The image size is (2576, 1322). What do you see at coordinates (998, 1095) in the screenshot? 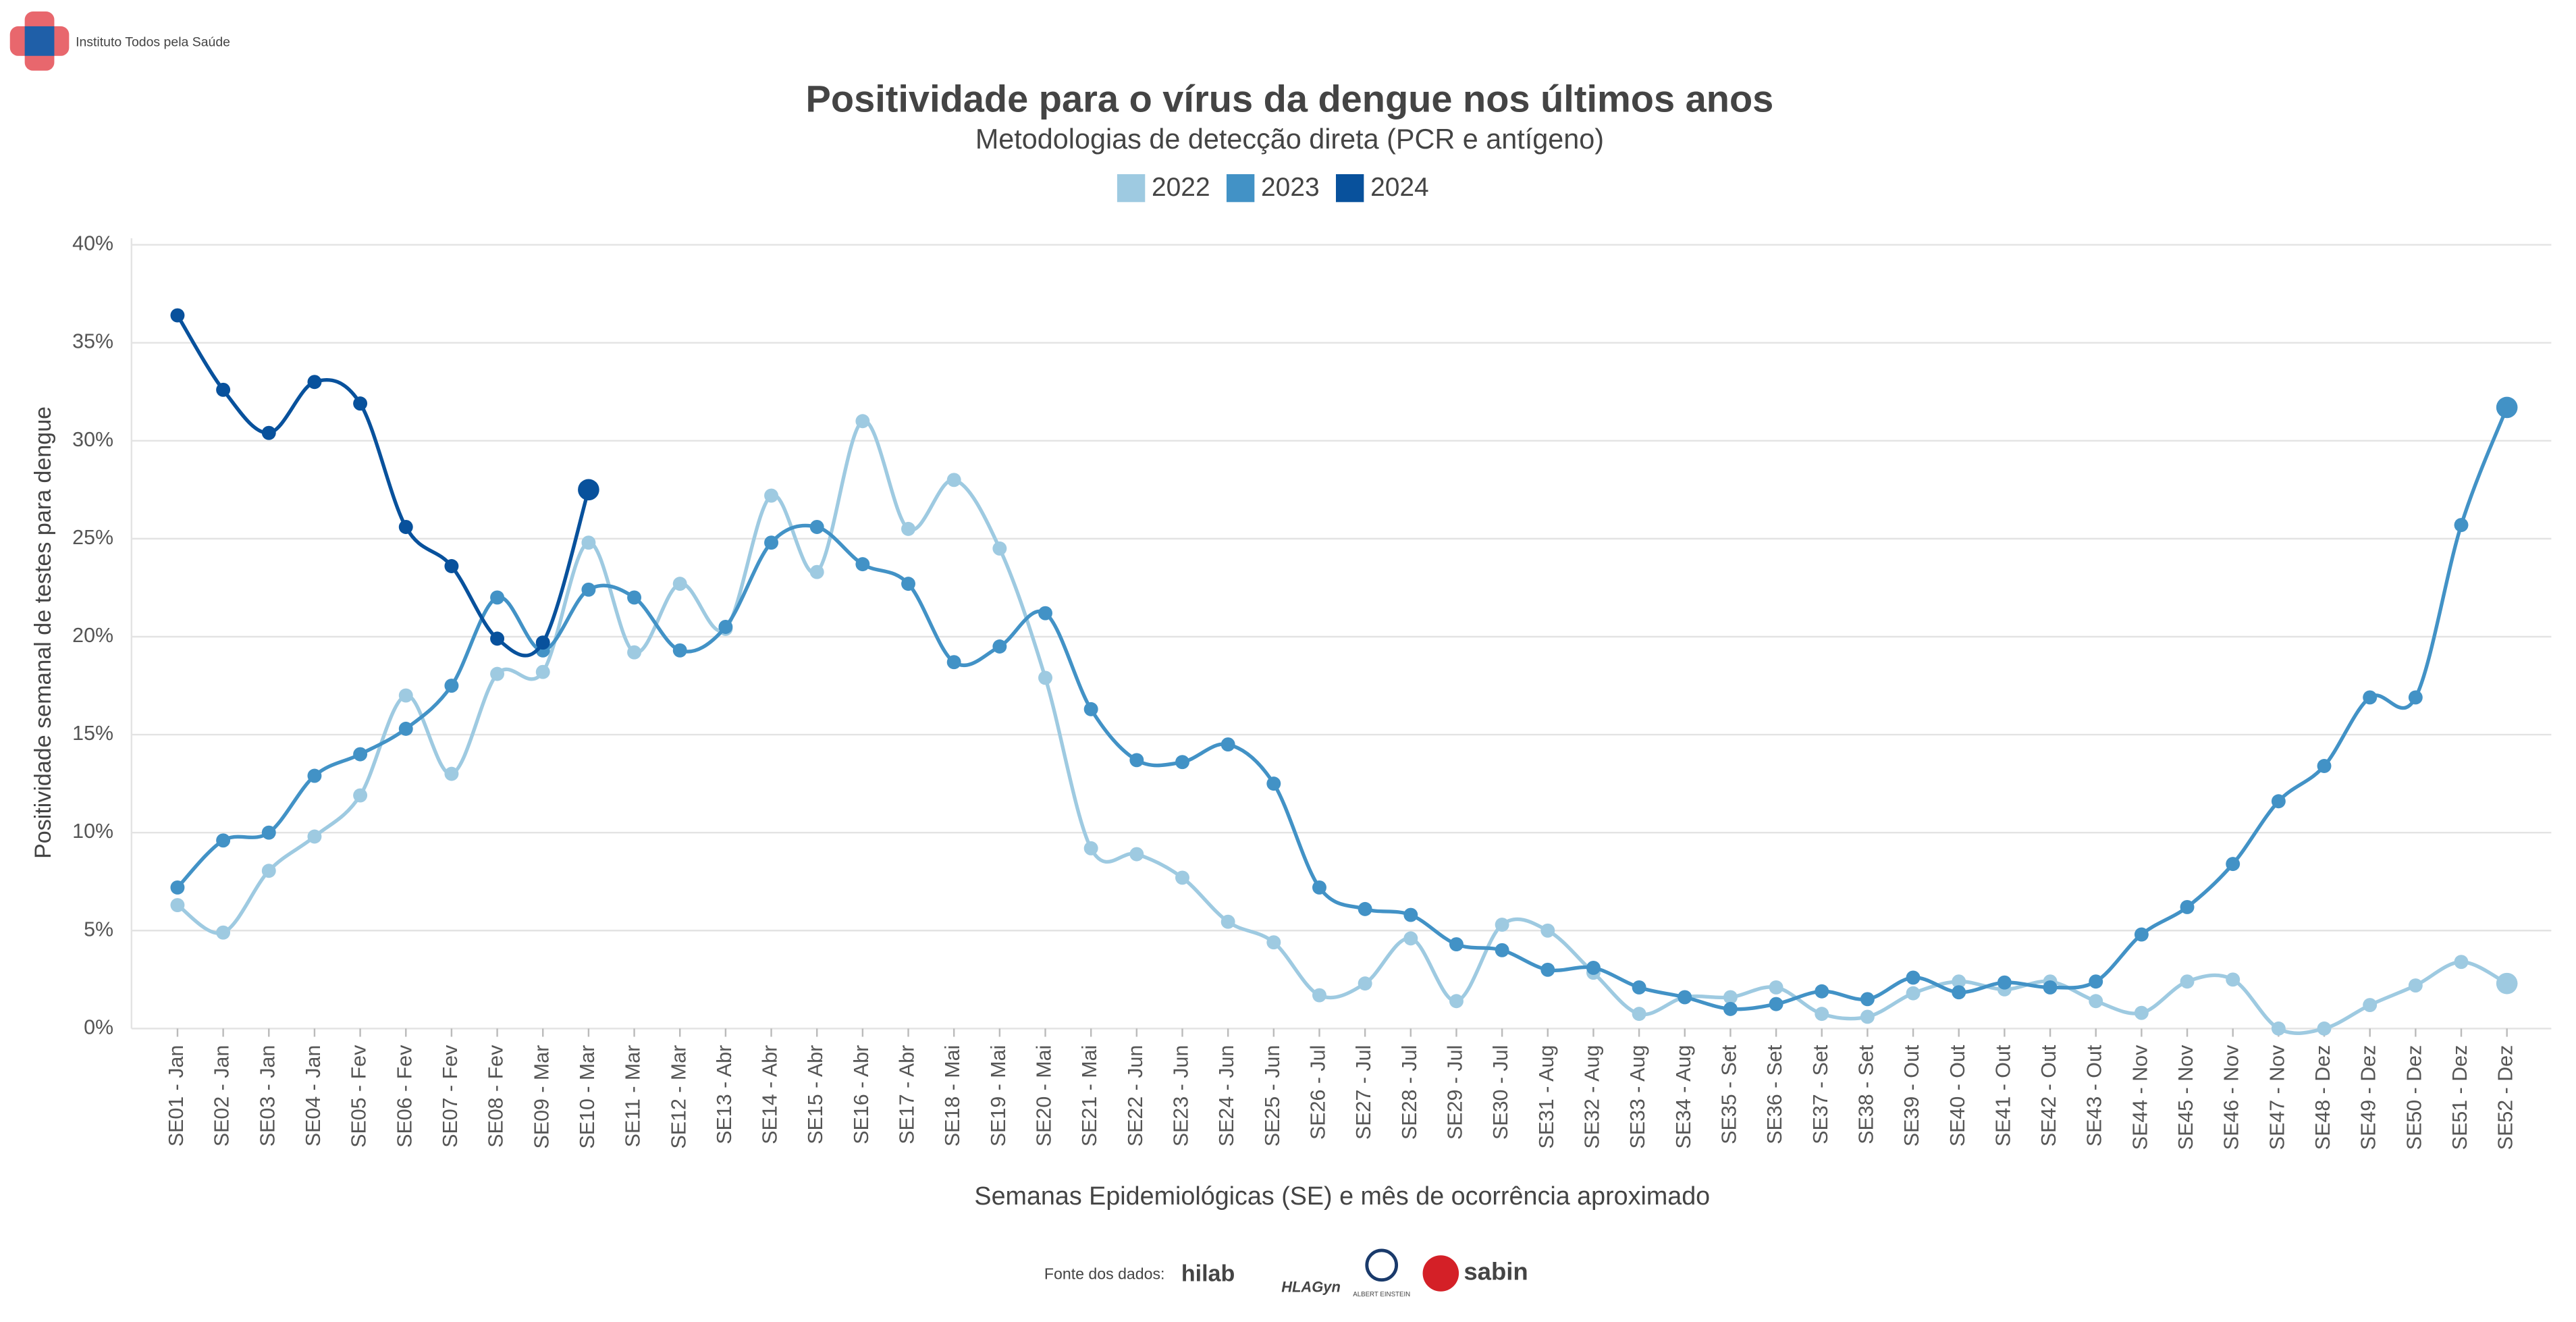
I see `x-tick-label: SE19 - Mai` at bounding box center [998, 1095].